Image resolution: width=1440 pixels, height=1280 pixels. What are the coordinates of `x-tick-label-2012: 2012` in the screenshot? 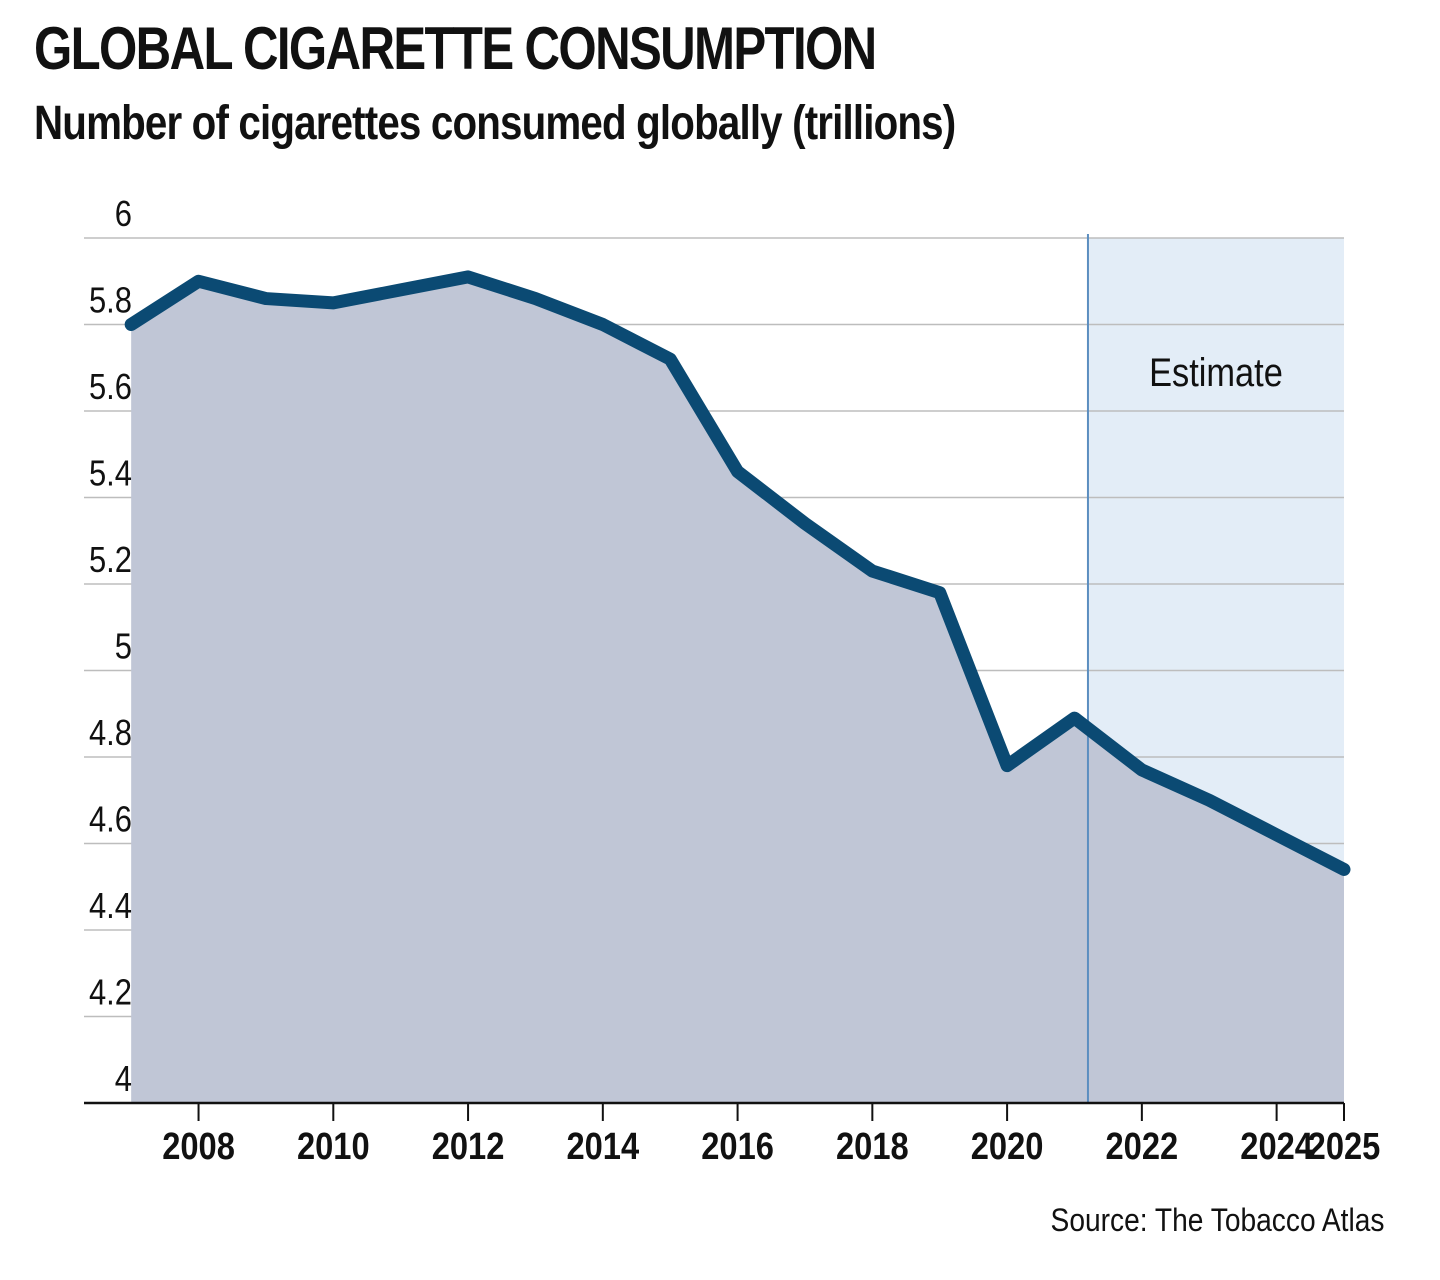 It's located at (468, 1146).